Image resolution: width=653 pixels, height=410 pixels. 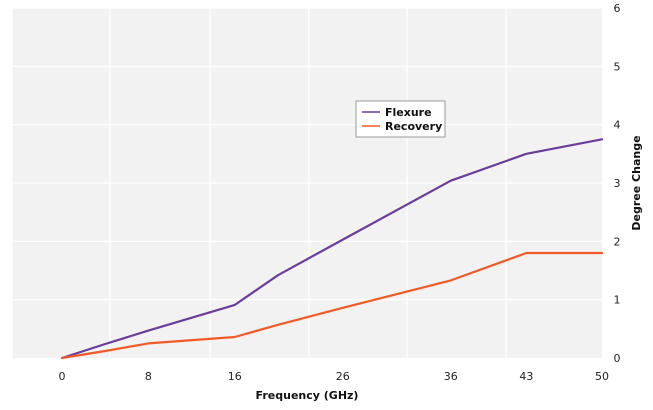 I want to click on y-tick-label: 1, so click(x=617, y=300).